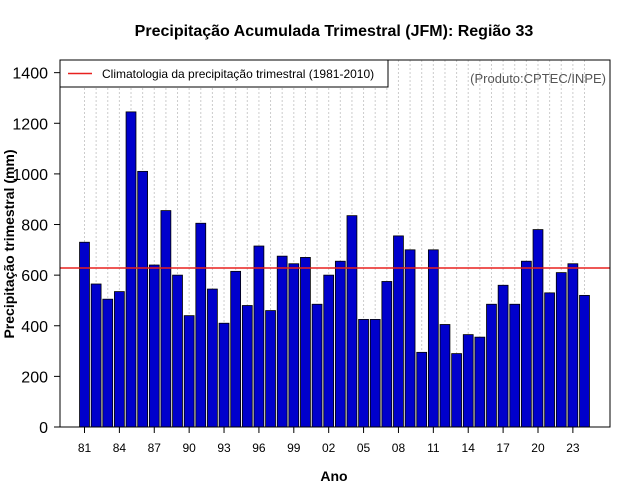  What do you see at coordinates (363, 373) in the screenshot?
I see `bar-2005` at bounding box center [363, 373].